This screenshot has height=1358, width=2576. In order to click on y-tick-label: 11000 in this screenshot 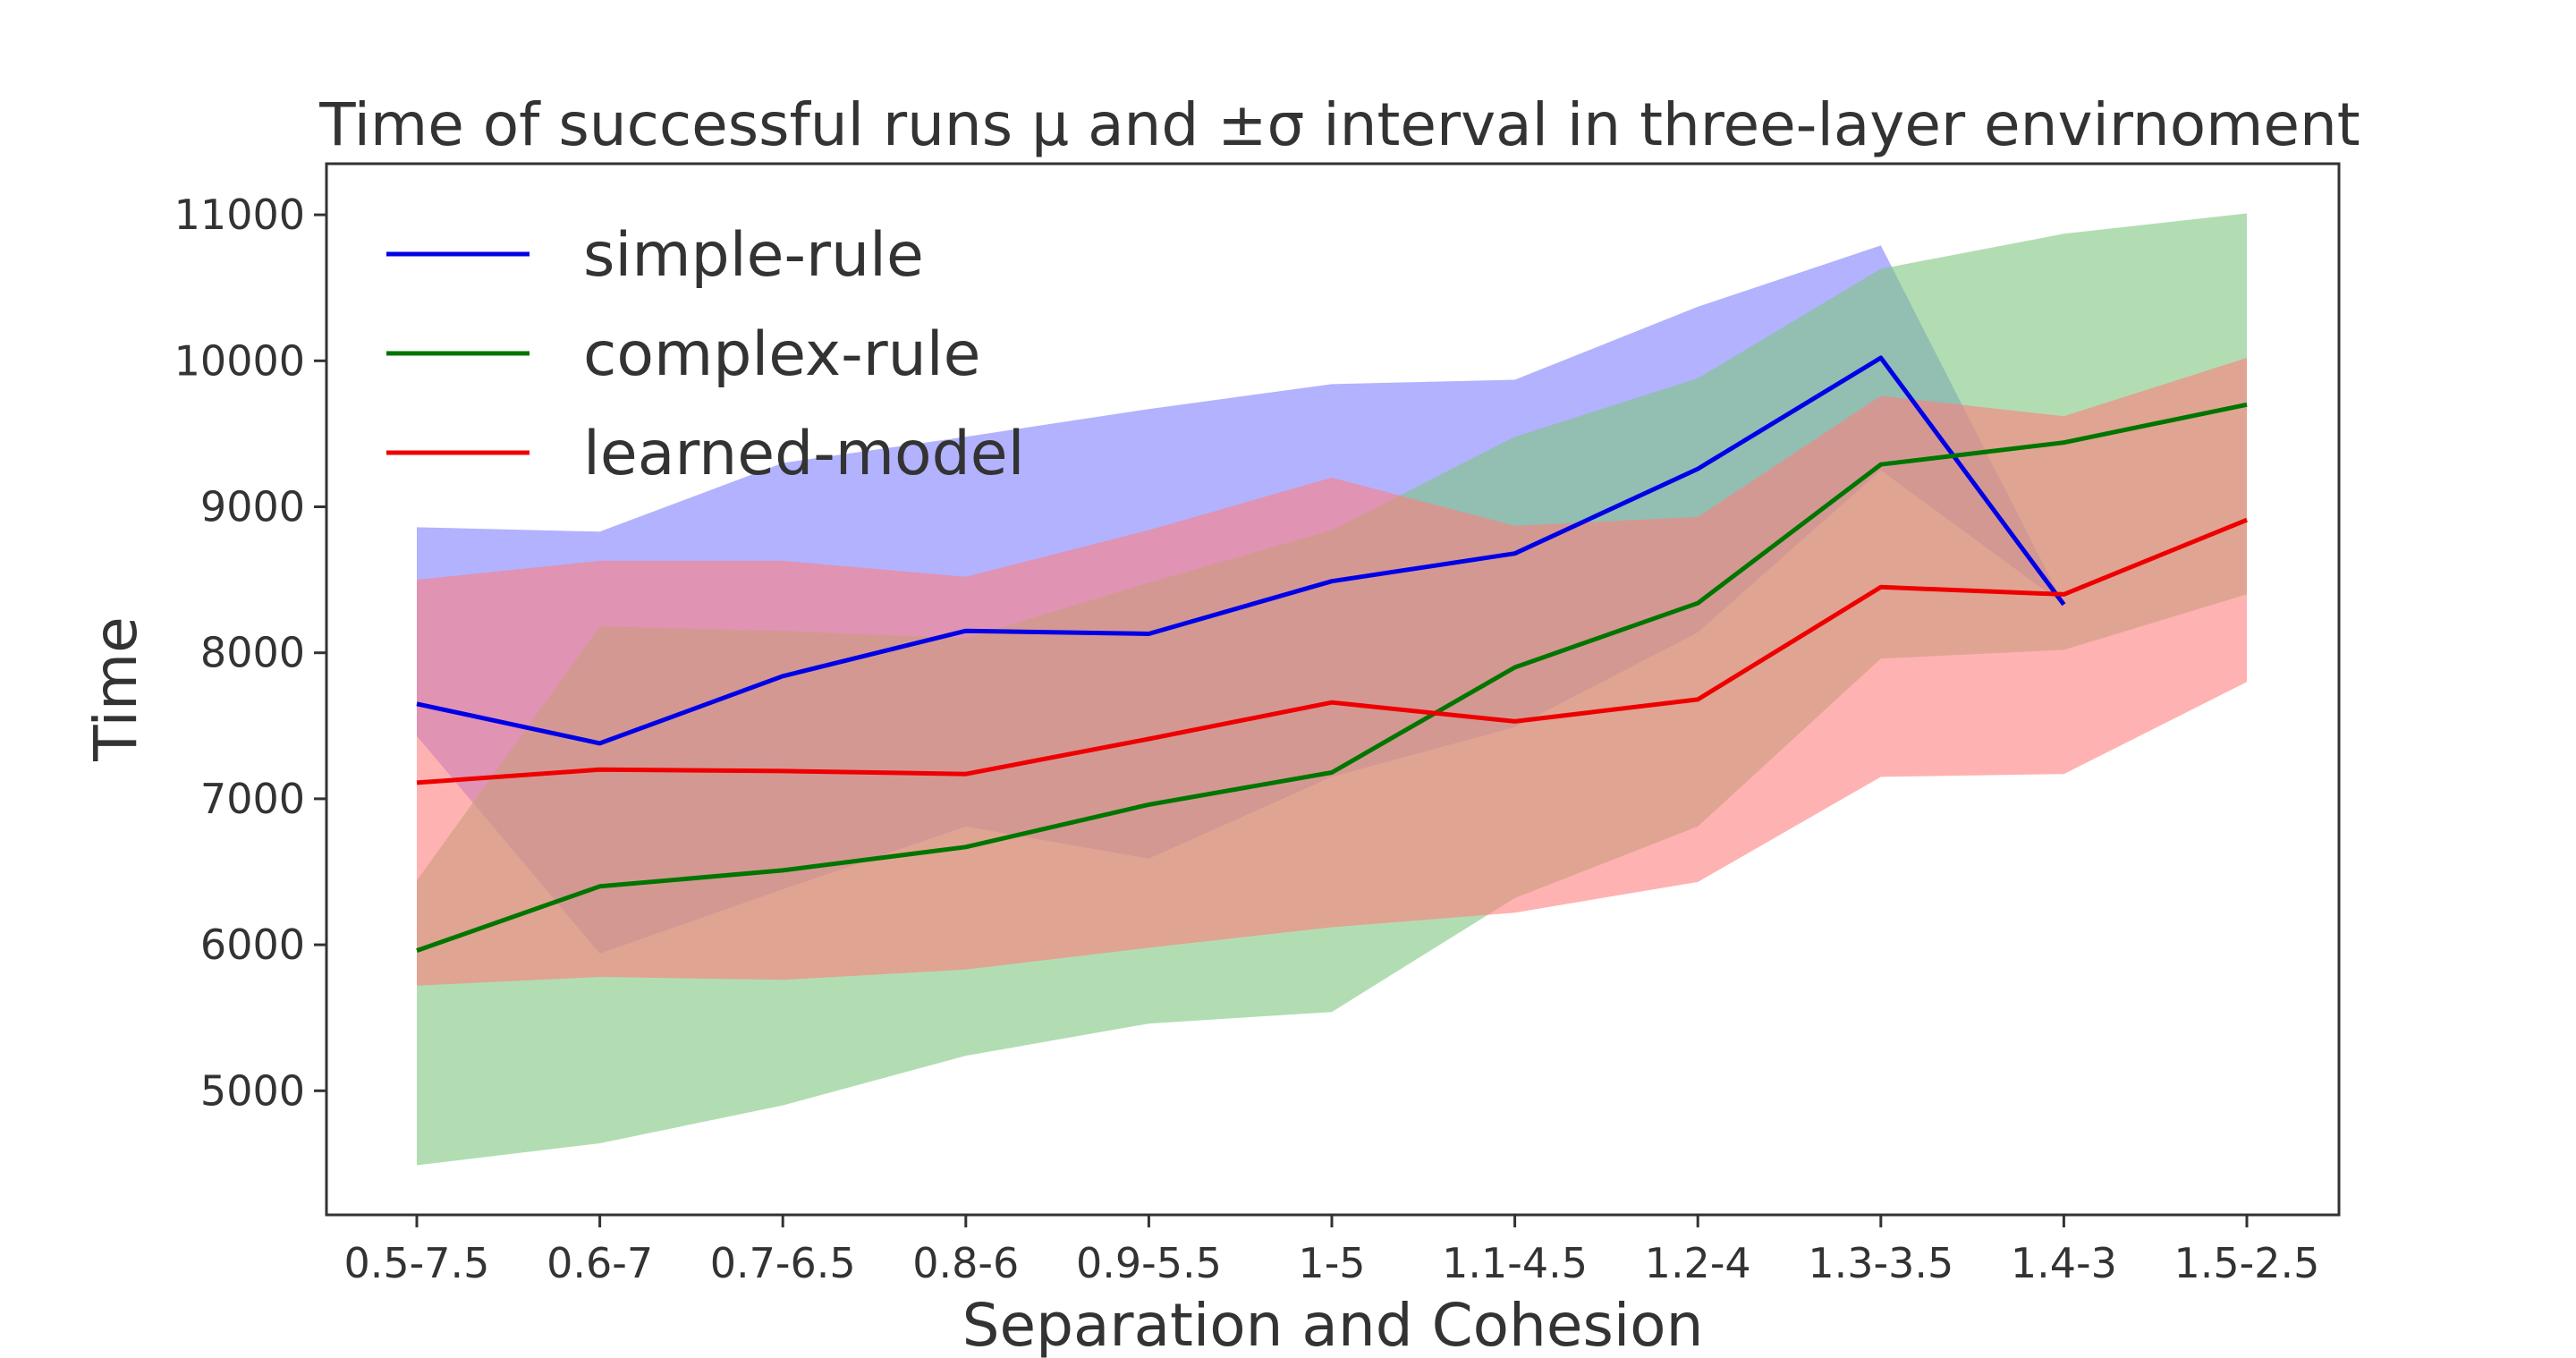, I will do `click(239, 215)`.